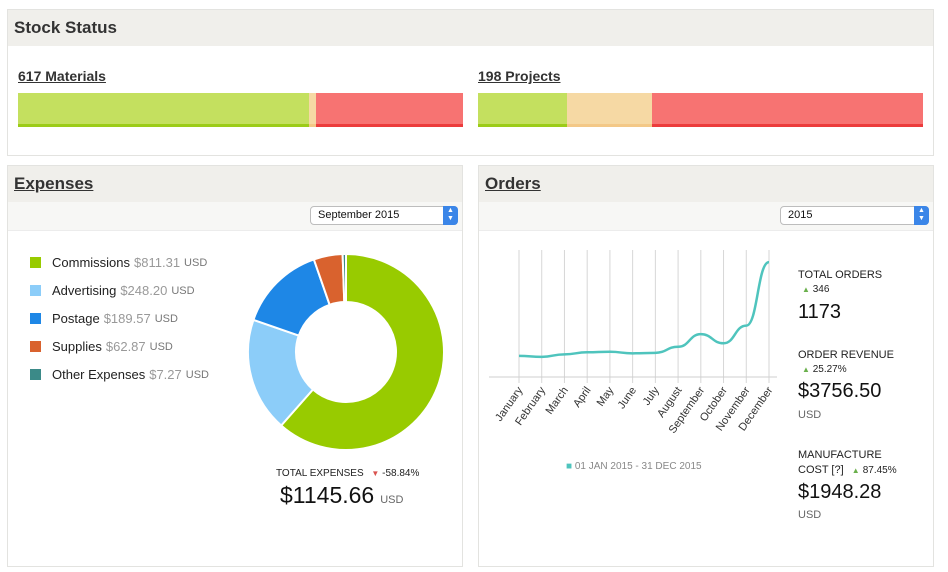 Image resolution: width=948 pixels, height=572 pixels. Describe the element at coordinates (313, 110) in the screenshot. I see `materials-low-stock-segment` at that location.